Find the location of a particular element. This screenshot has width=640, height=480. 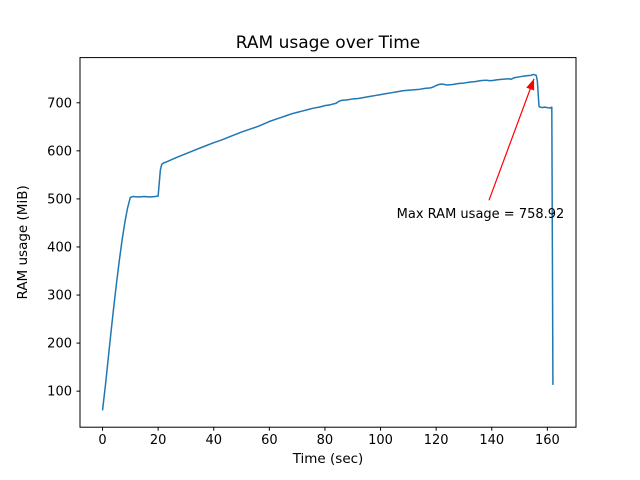

max-annotation-arrowhead is located at coordinates (530, 84).